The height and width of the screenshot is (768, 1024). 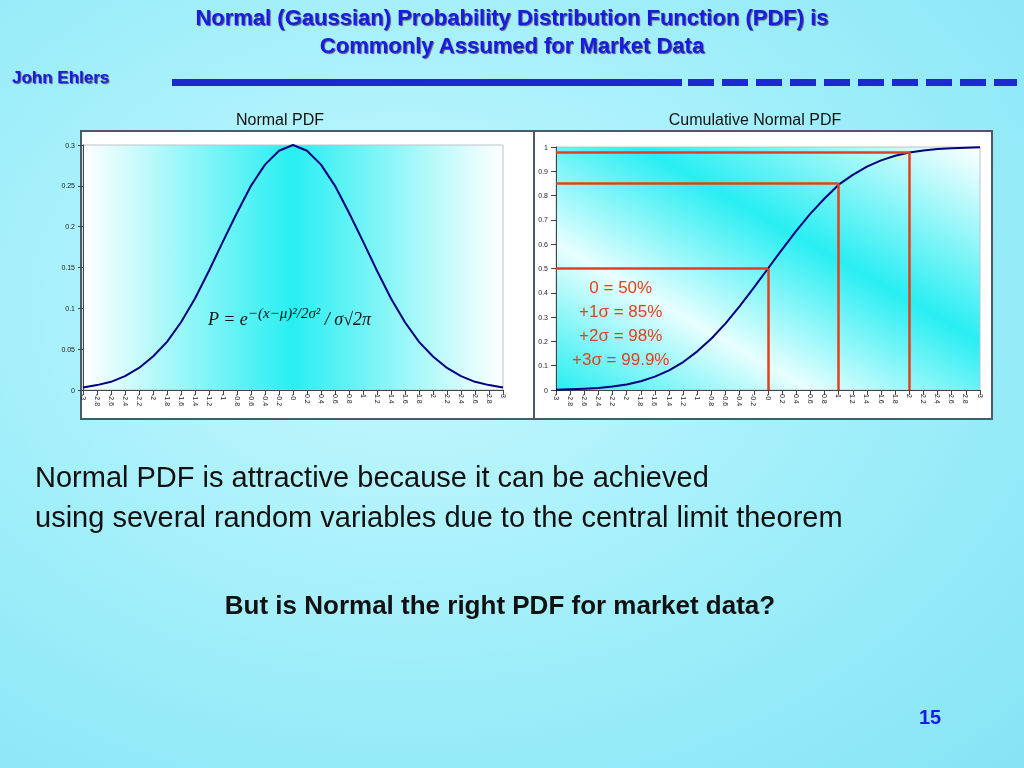 What do you see at coordinates (755, 119) in the screenshot?
I see `chart-title: Cumulative Normal PDF` at bounding box center [755, 119].